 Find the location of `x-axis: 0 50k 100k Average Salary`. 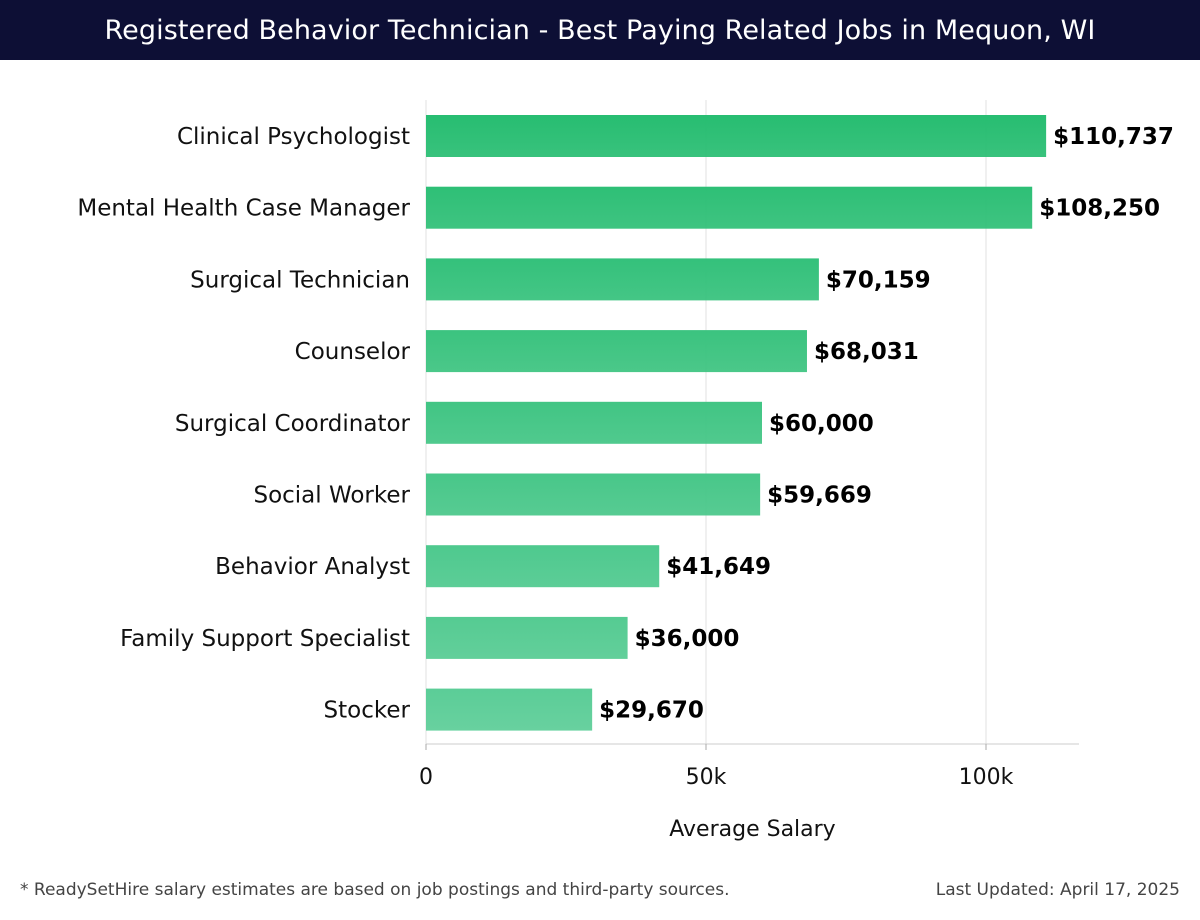

x-axis: 0 50k 100k Average Salary is located at coordinates (749, 792).